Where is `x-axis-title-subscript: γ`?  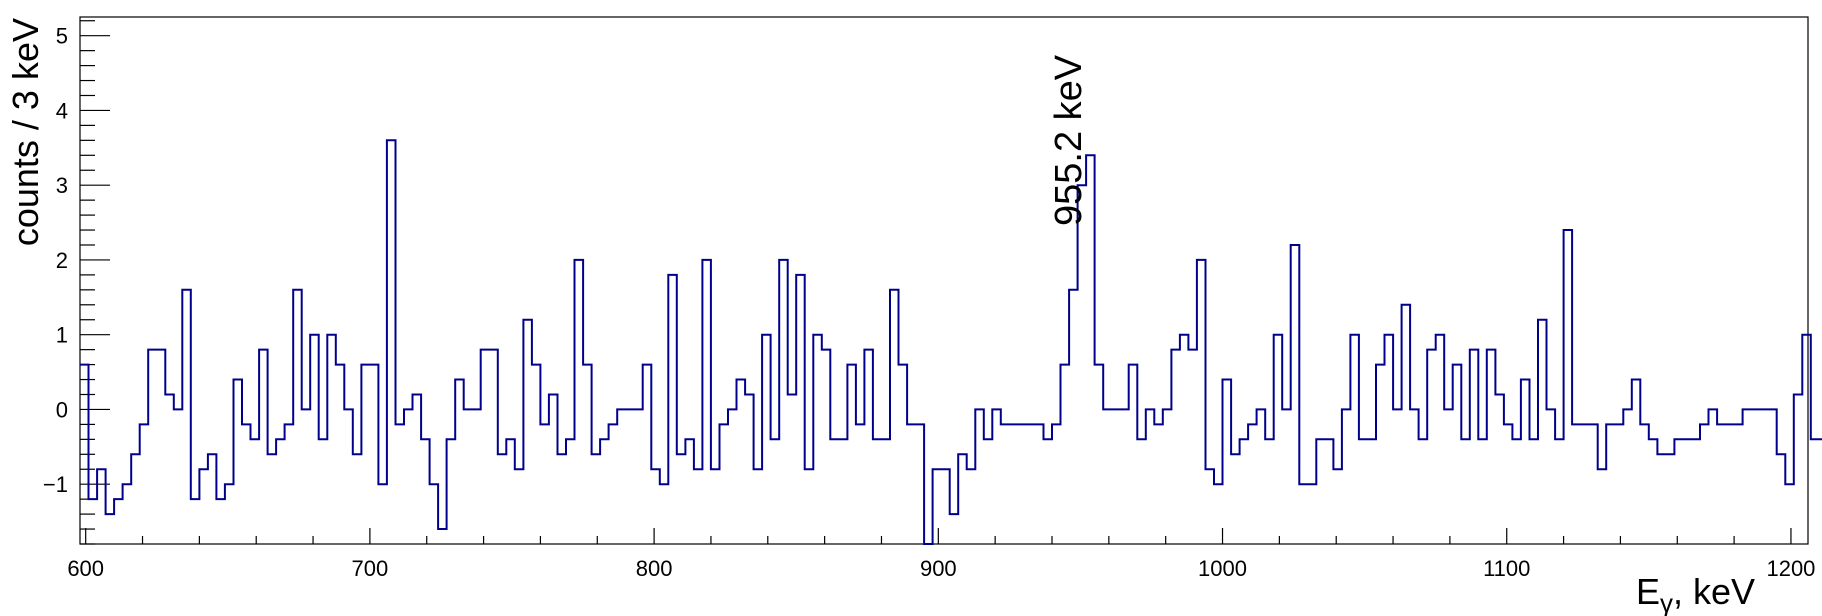
x-axis-title-subscript: γ is located at coordinates (1666, 602).